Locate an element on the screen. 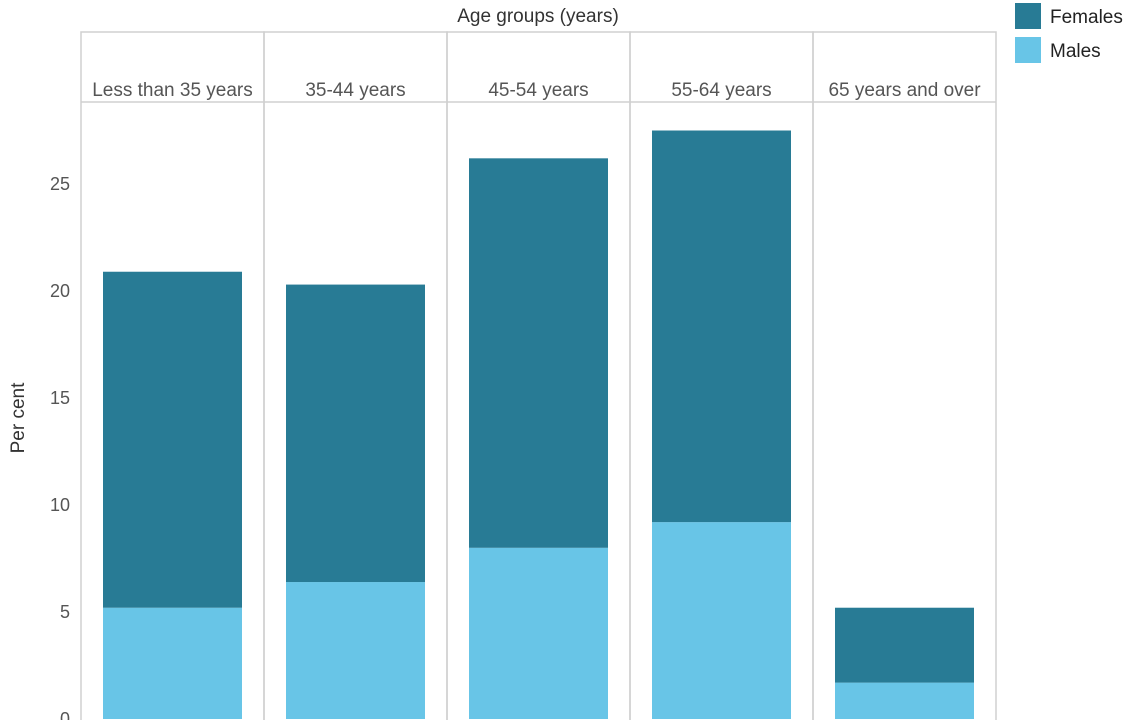 The image size is (1131, 725). legend-label: Females is located at coordinates (1086, 17).